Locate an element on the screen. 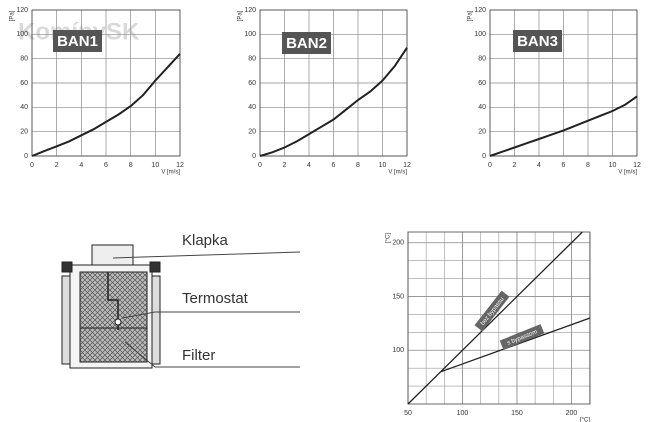 This screenshot has height=422, width=648. x-axis-label: [°C] is located at coordinates (585, 420).